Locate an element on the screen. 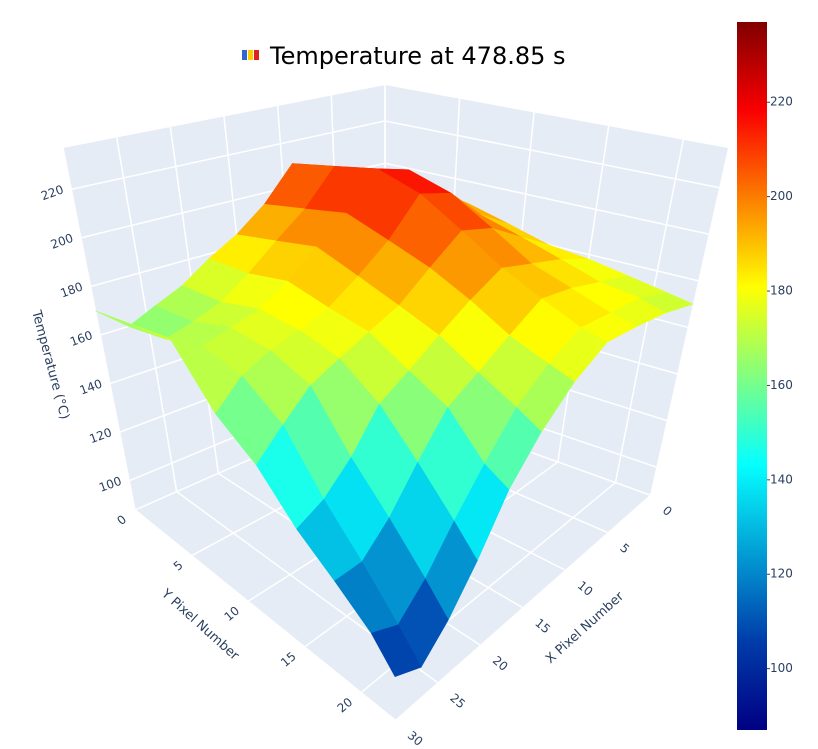 This screenshot has height=749, width=818. z-tick-label: 100 is located at coordinates (110, 484).